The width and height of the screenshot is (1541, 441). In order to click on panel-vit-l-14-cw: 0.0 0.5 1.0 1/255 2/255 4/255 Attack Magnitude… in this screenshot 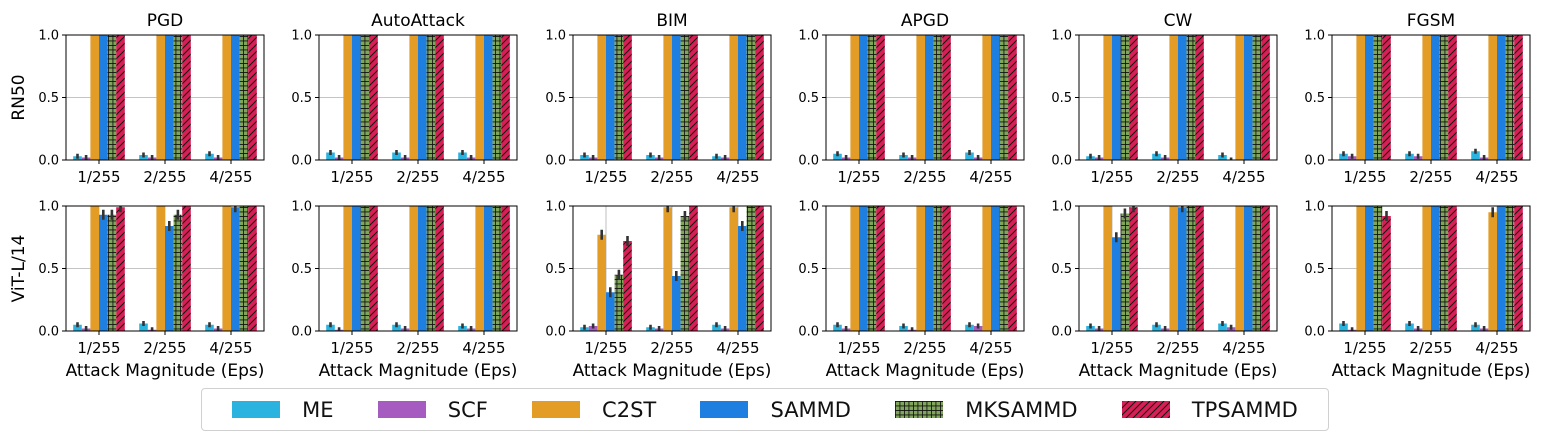, I will do `click(1164, 290)`.